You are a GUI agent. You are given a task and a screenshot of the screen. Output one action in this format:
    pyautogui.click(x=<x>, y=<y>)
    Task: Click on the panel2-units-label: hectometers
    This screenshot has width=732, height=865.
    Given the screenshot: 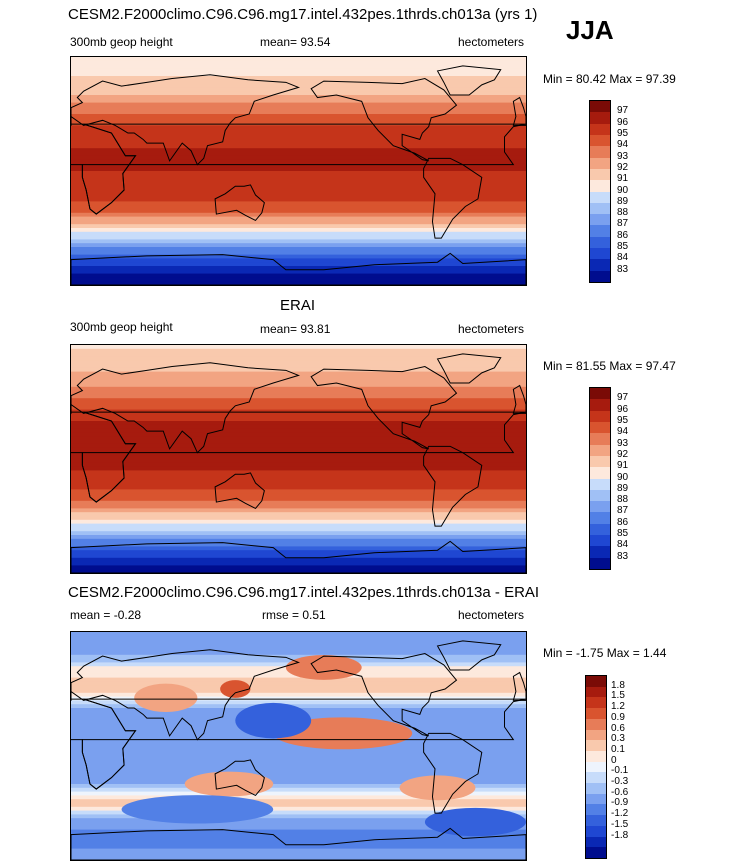 What is the action you would take?
    pyautogui.click(x=491, y=329)
    